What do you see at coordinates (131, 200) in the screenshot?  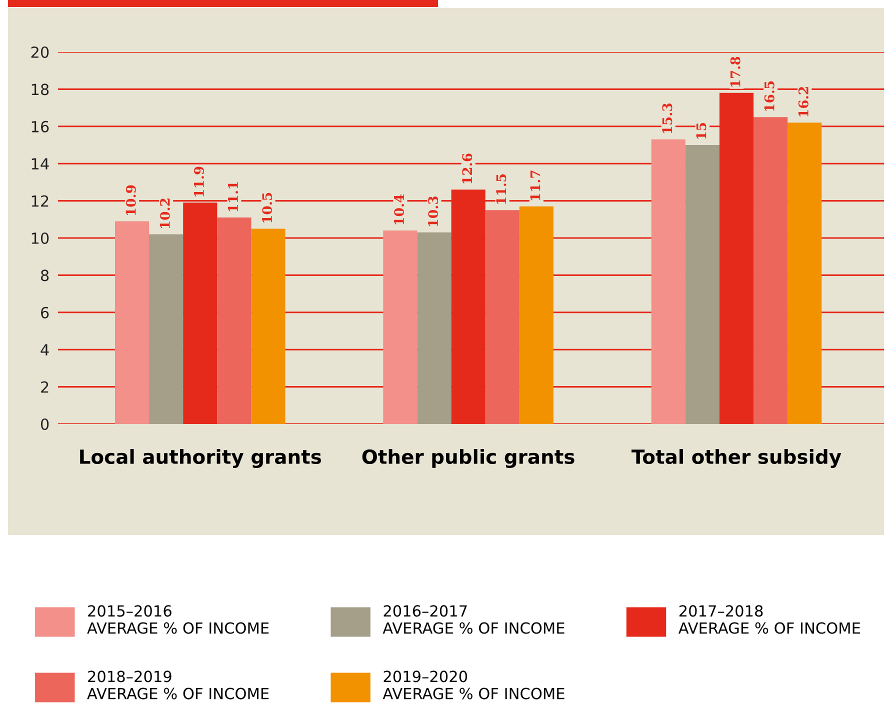 I see `data-label: 10.9` at bounding box center [131, 200].